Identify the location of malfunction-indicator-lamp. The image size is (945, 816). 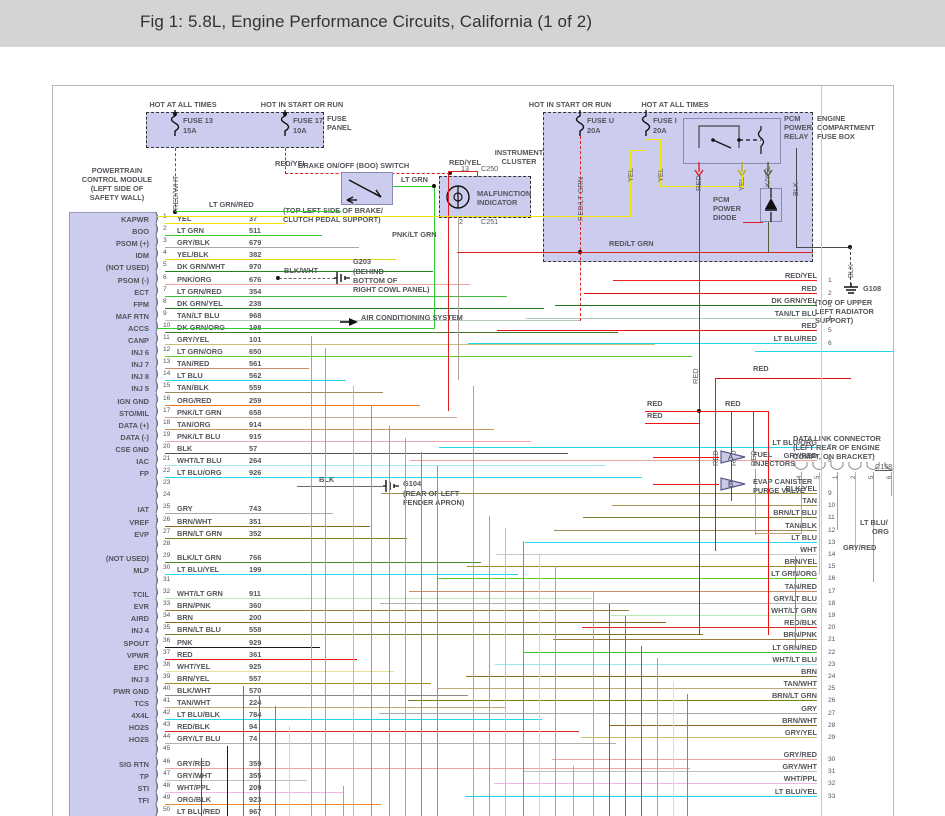
(458, 197).